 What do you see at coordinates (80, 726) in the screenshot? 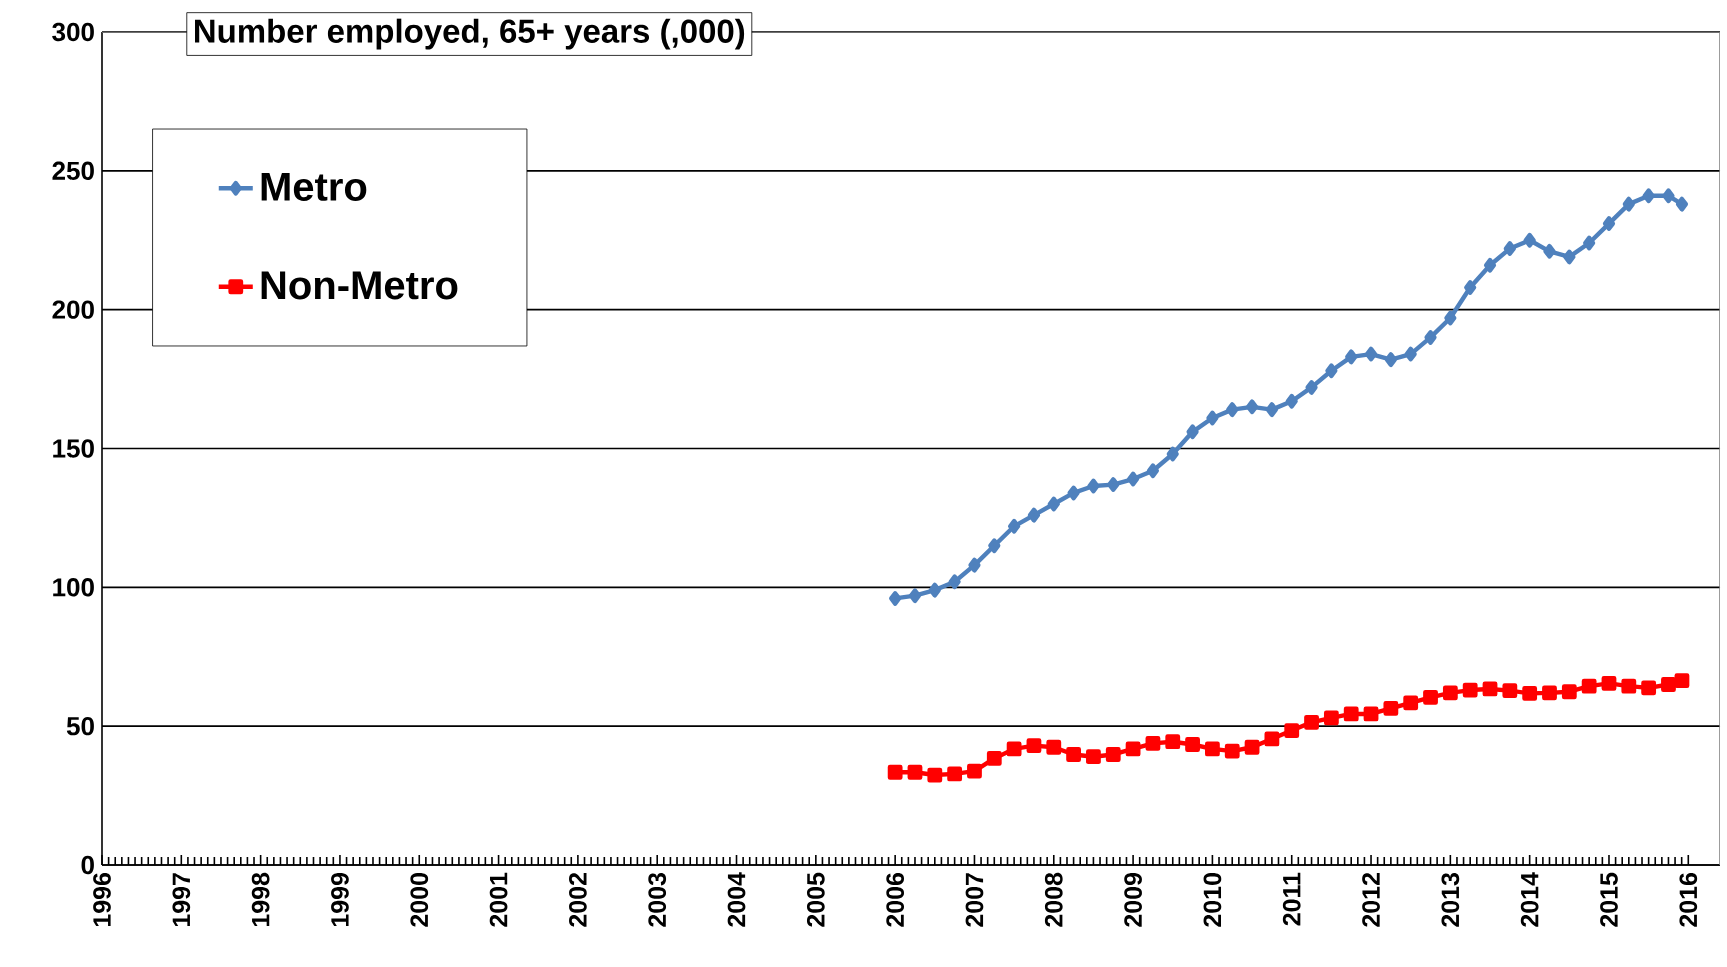
I see `y-tick-label: 50` at bounding box center [80, 726].